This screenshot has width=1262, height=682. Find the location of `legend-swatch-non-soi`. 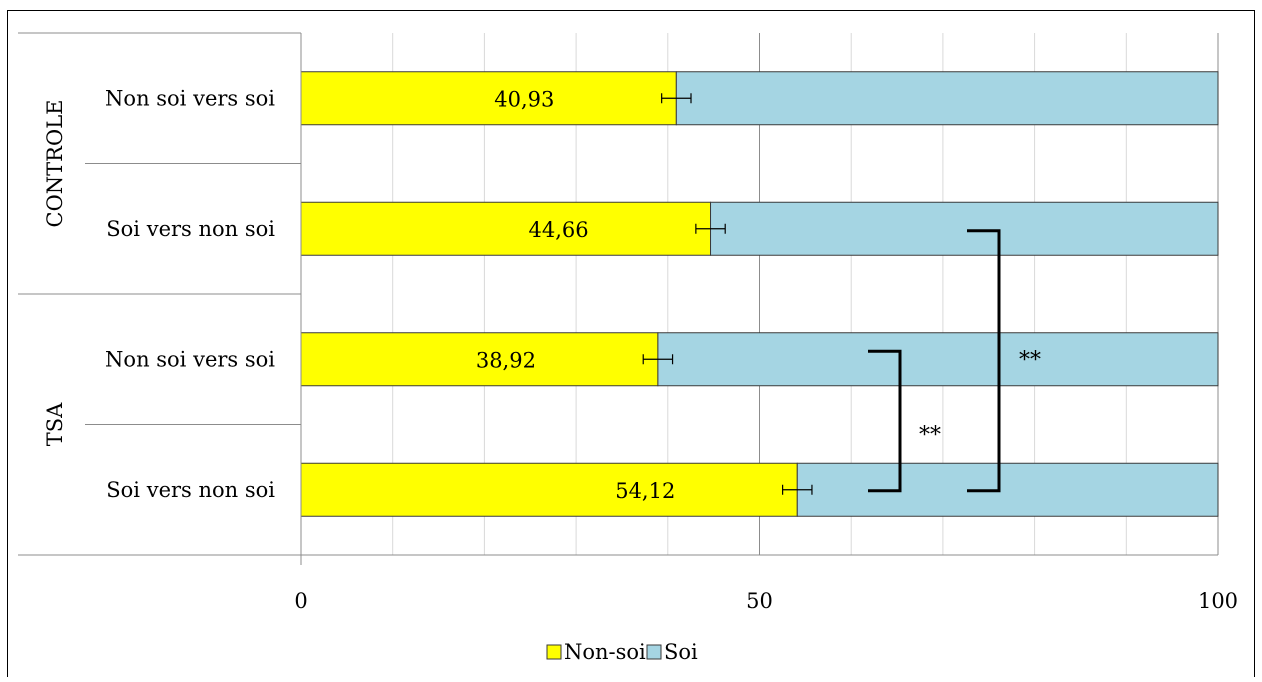

legend-swatch-non-soi is located at coordinates (554, 652).